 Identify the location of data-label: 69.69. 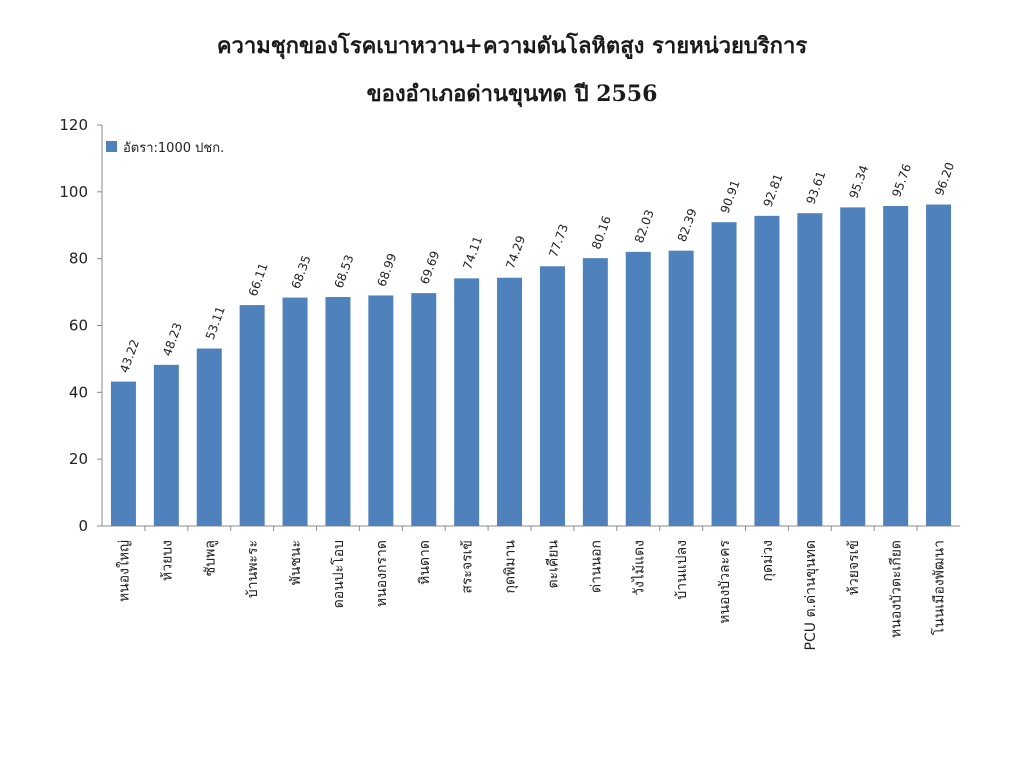
(429, 267).